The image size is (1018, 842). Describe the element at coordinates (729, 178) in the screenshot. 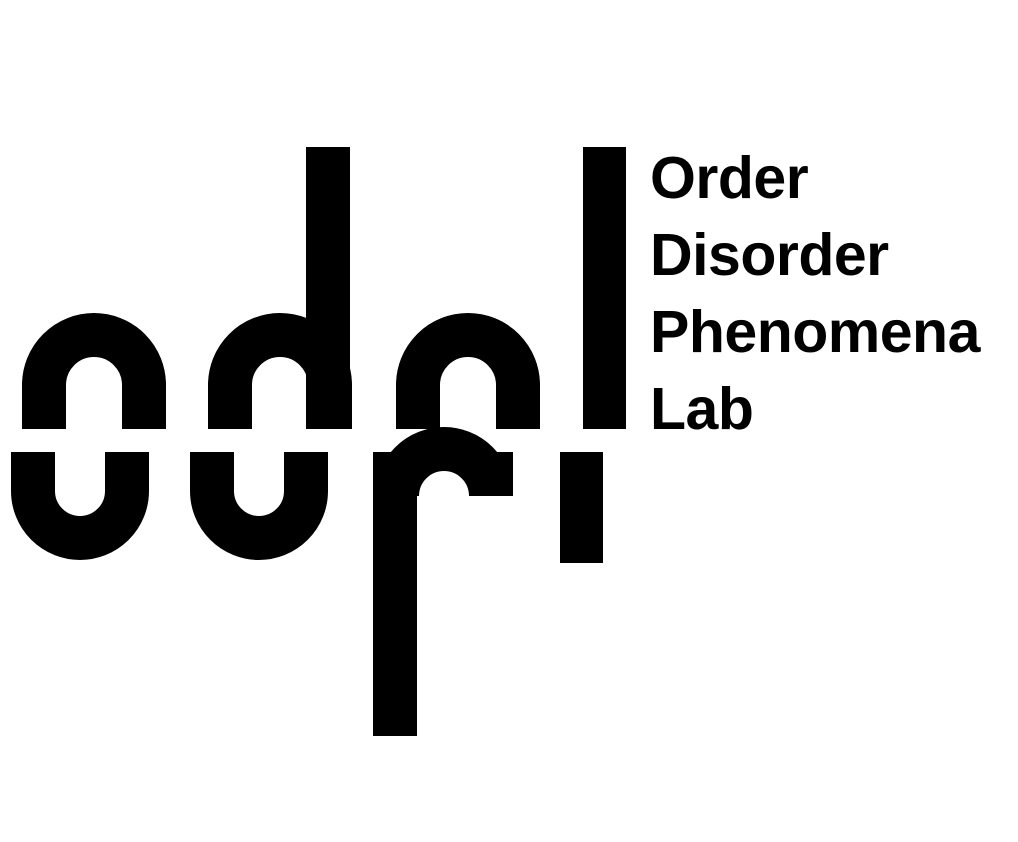

I see `wordmark-line-order: Order` at that location.